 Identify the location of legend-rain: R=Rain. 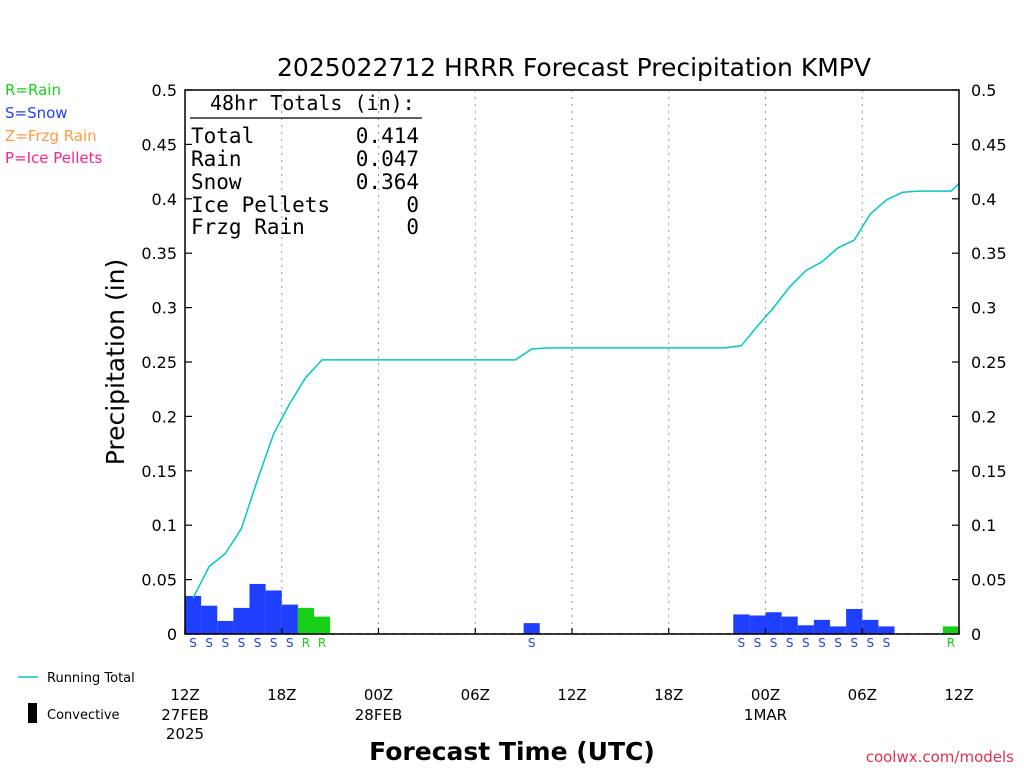
(33, 90).